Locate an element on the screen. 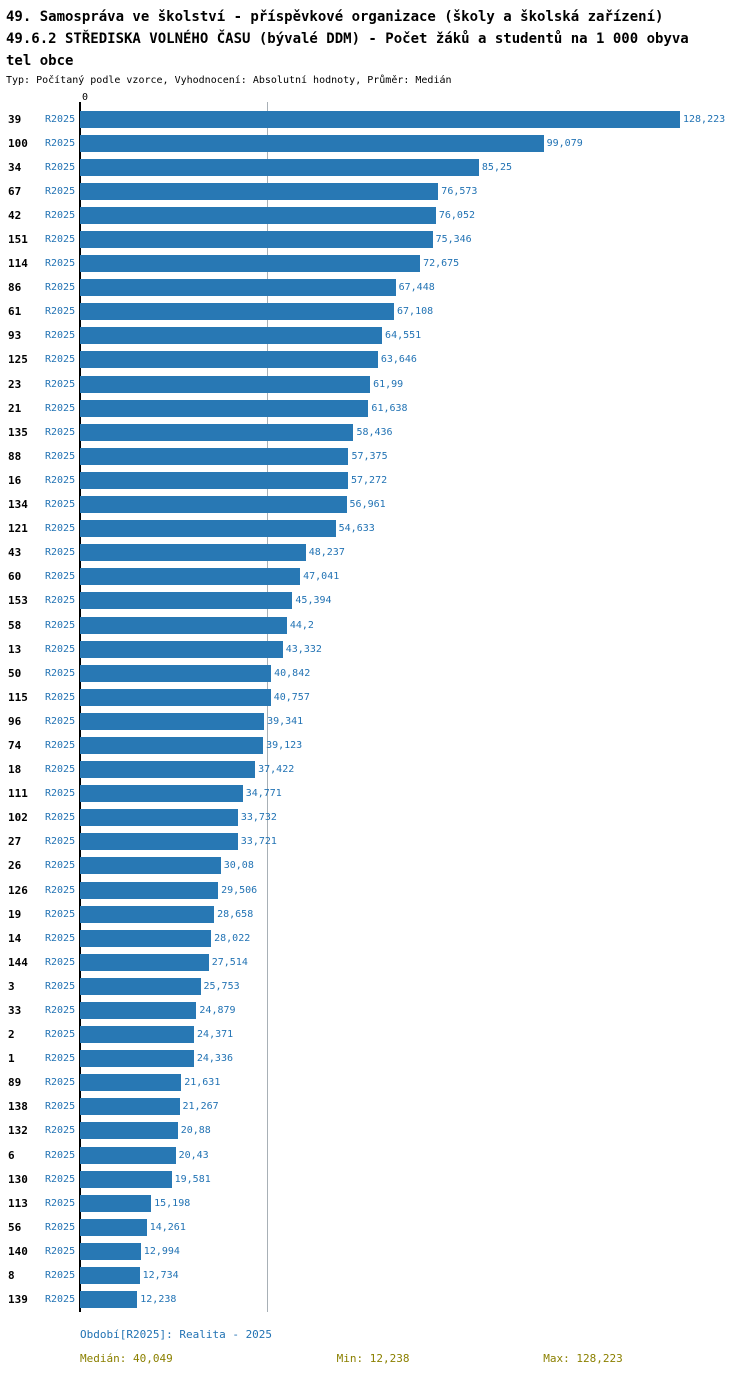 This screenshot has width=750, height=1374. bar-value-label: 75,346 is located at coordinates (453, 240).